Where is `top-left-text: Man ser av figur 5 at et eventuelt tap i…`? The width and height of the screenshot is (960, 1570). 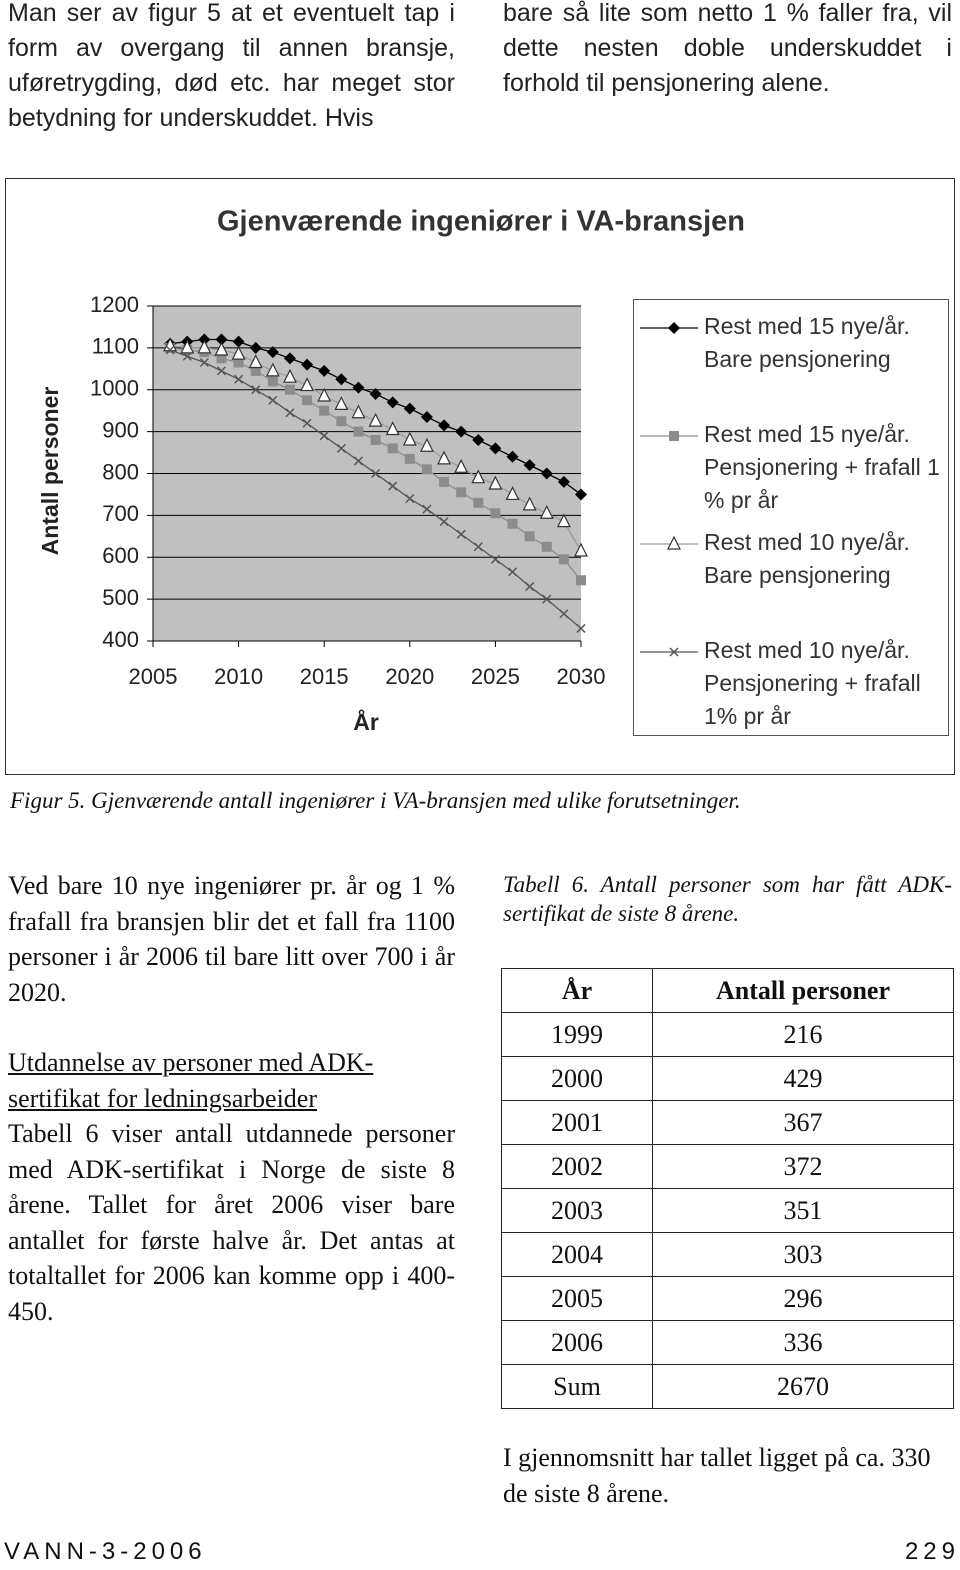 top-left-text: Man ser av figur 5 at et eventuelt tap i… is located at coordinates (231, 66).